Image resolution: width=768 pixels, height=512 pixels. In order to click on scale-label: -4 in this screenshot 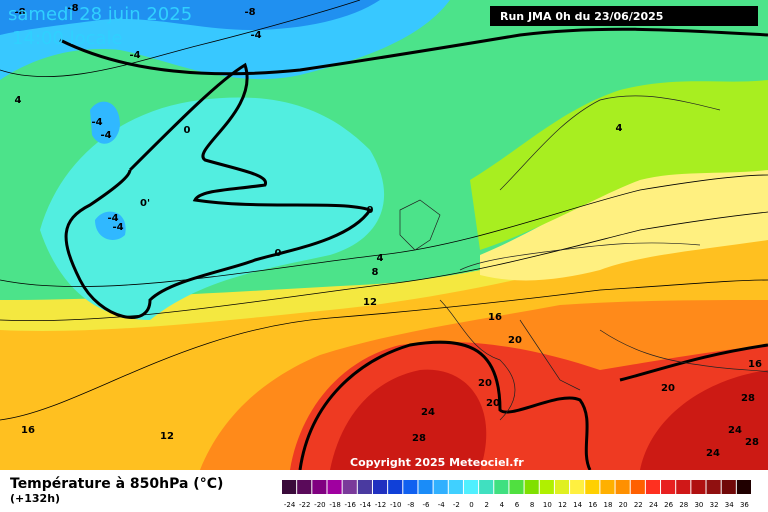, I will do `click(442, 505)`.